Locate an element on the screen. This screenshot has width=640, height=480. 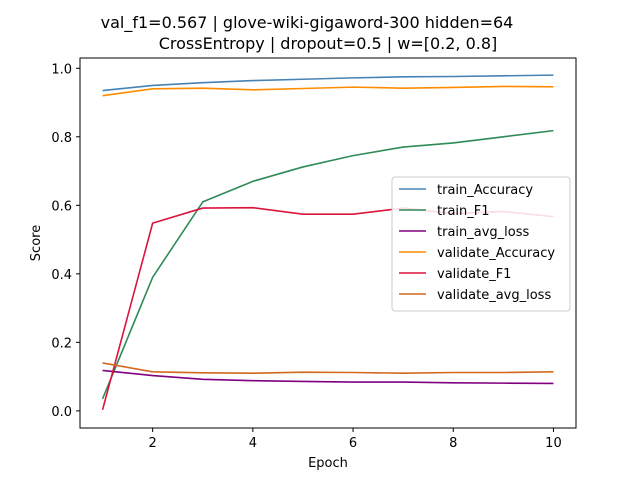
legend-box is located at coordinates (481, 244).